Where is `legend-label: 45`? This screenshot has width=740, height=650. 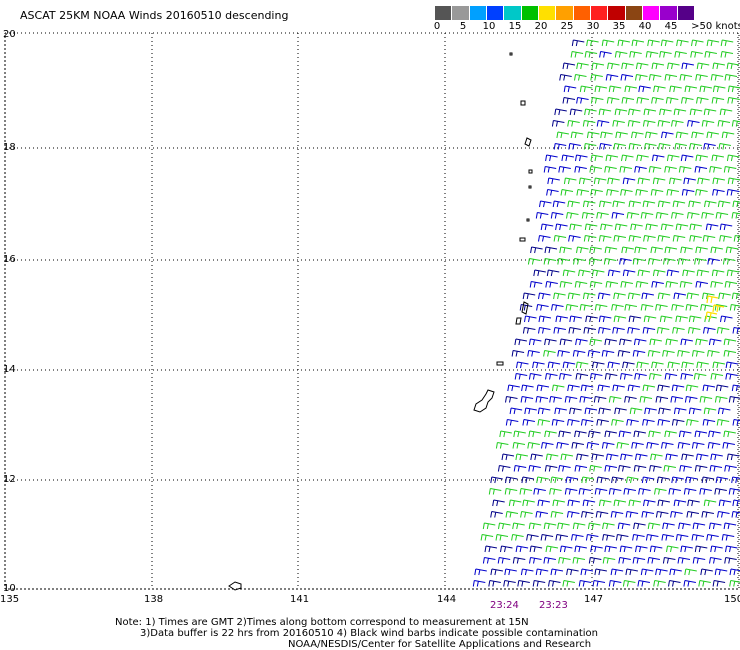 legend-label: 45 is located at coordinates (671, 26).